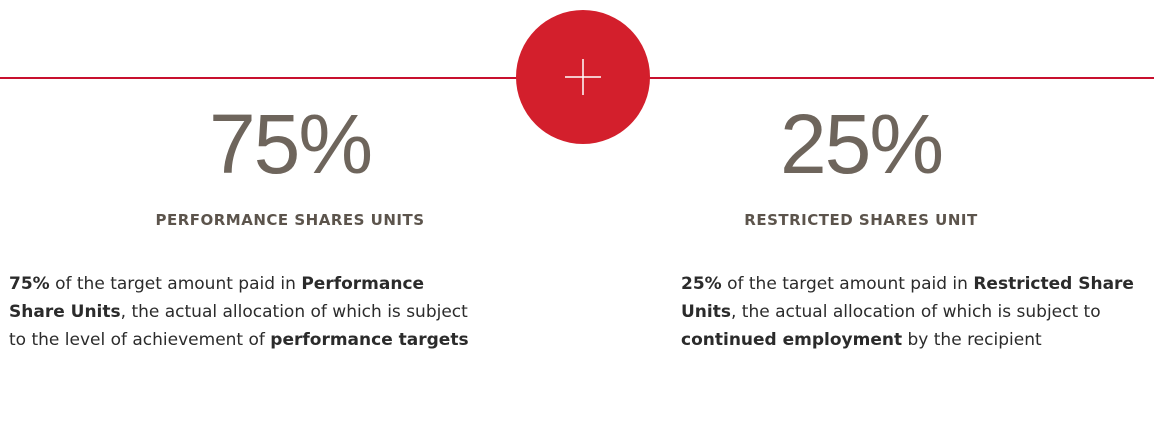 The width and height of the screenshot is (1154, 425). Describe the element at coordinates (290, 144) in the screenshot. I see `percentage: 75%` at that location.